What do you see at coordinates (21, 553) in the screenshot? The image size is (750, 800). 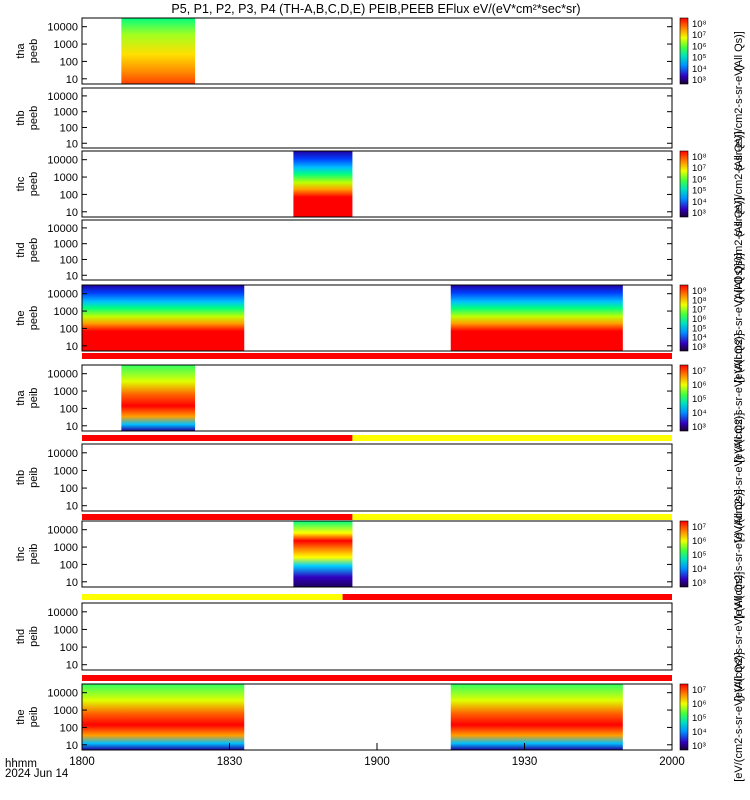 I see `panel-label-probe: thc` at bounding box center [21, 553].